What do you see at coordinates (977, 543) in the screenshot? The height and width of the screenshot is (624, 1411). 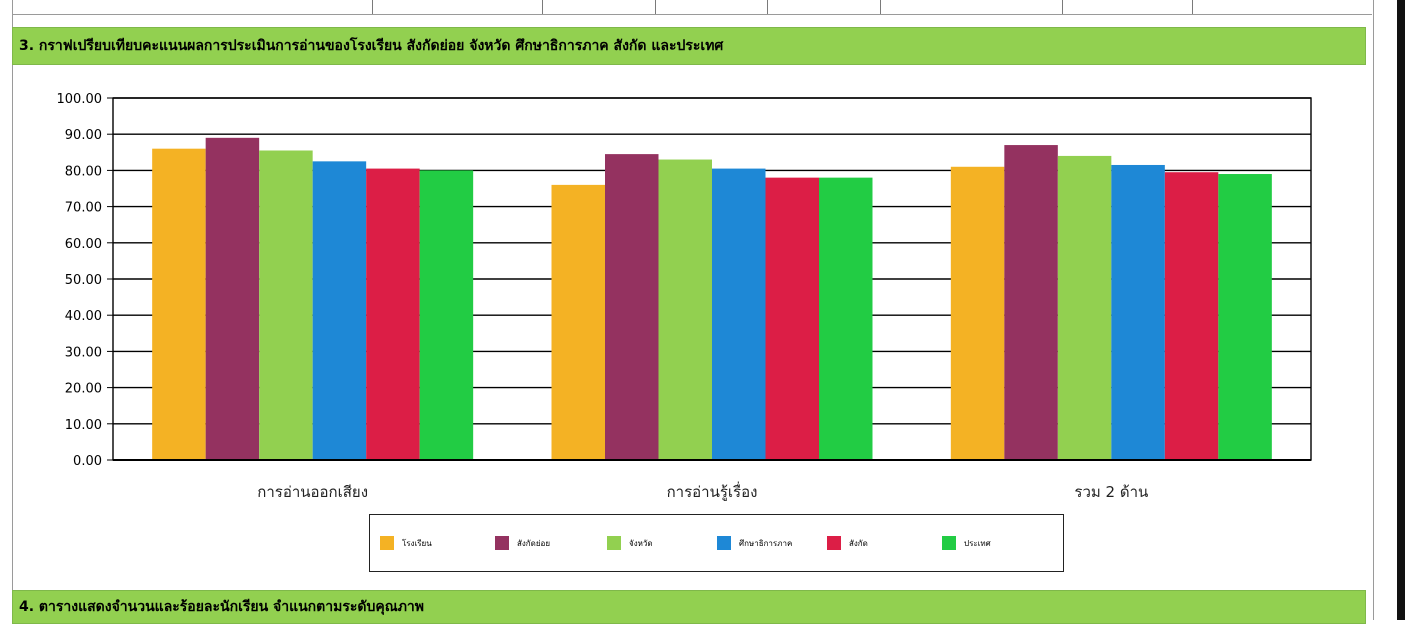 I see `legend-label: ประเทศ` at bounding box center [977, 543].